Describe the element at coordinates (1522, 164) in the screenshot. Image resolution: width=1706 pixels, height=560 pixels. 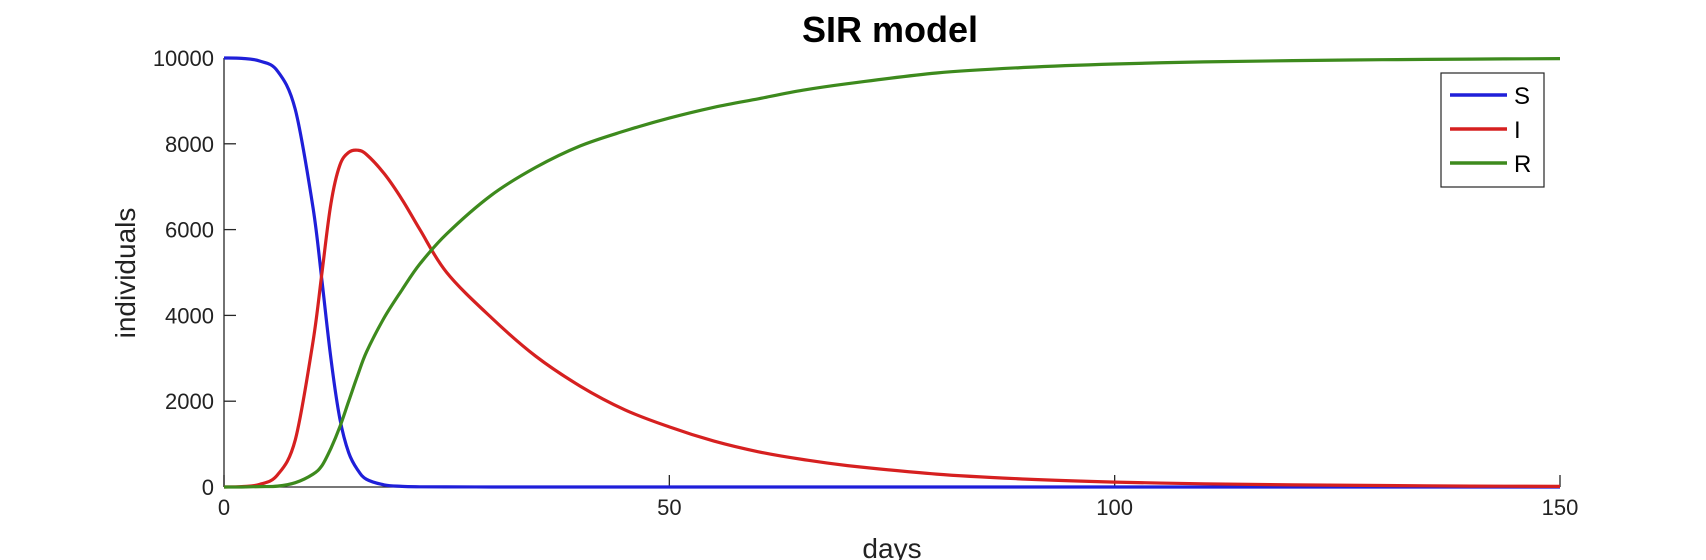
I see `legend-label-r: R` at that location.